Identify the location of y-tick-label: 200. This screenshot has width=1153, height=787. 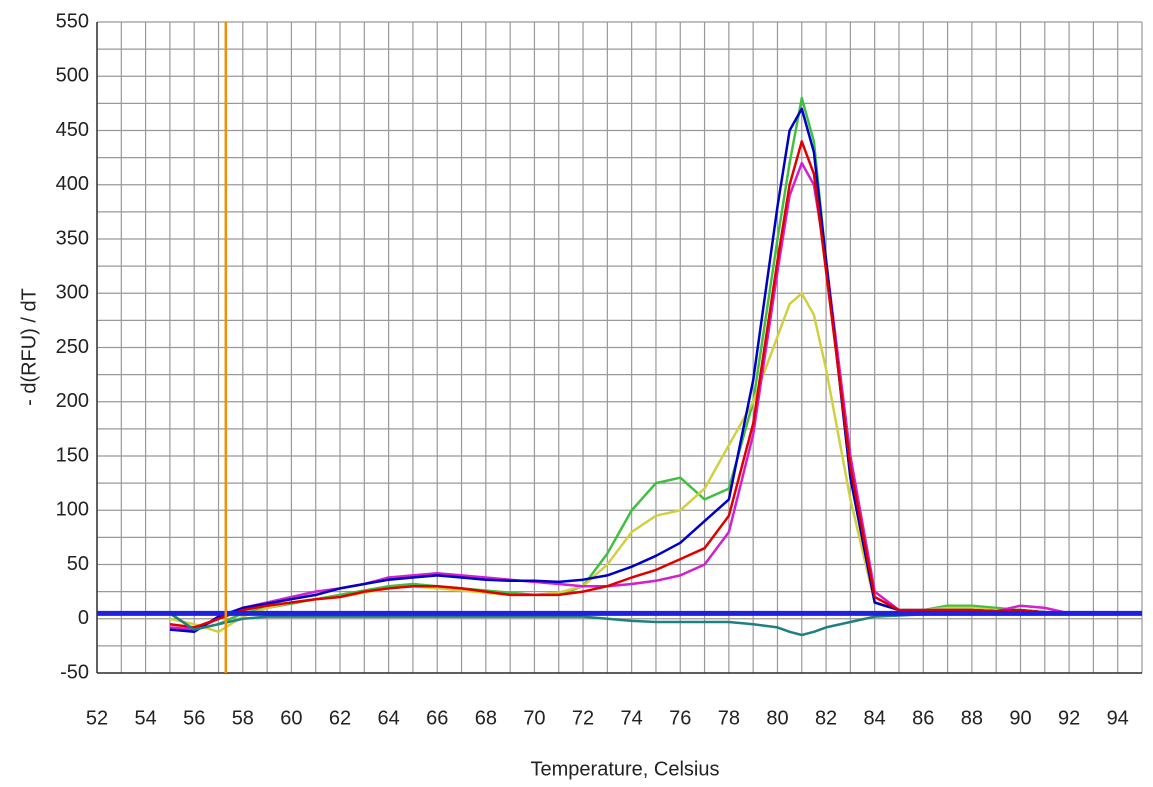
(72, 401).